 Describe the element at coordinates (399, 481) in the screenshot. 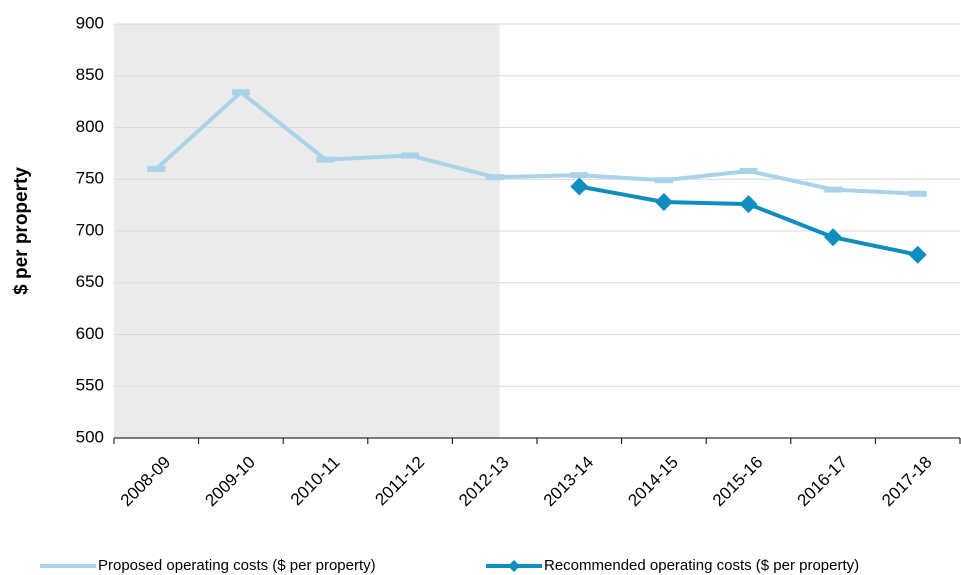

I see `x-tick-label: 2011-12` at that location.